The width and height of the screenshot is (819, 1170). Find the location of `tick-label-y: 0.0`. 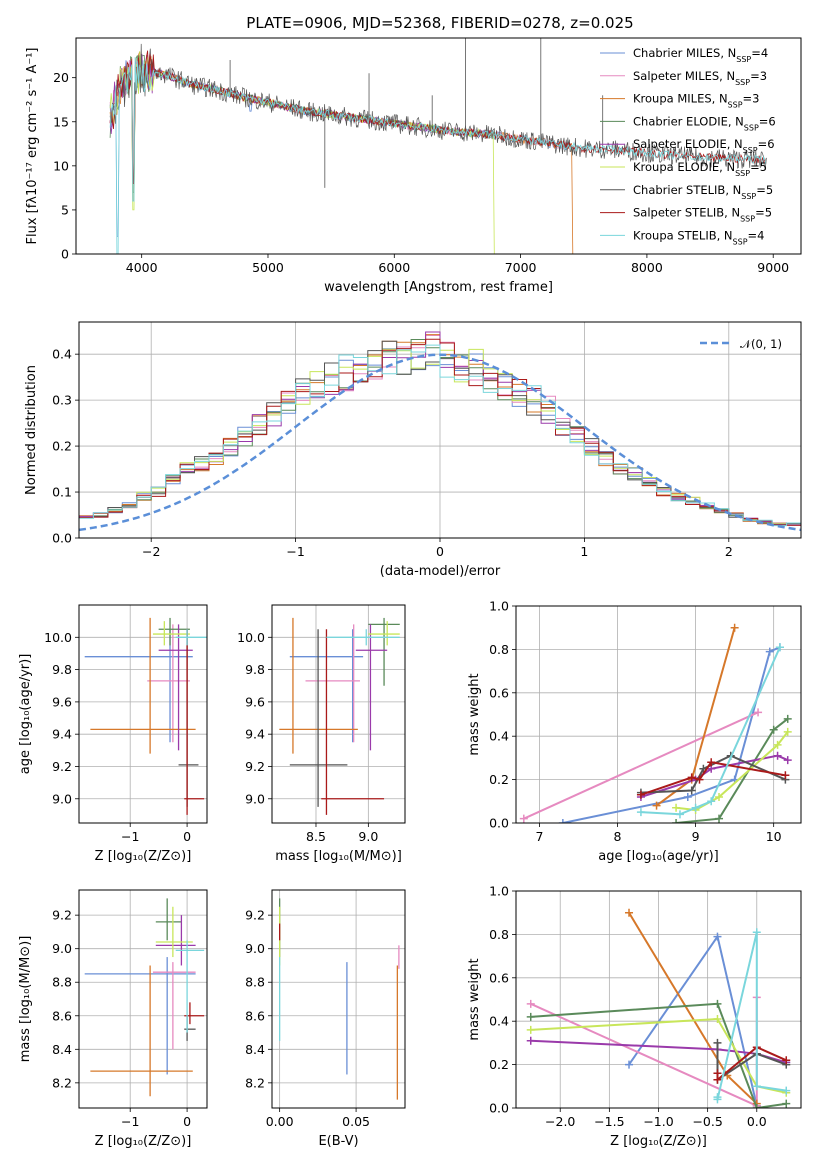

tick-label-y: 0.0 is located at coordinates (499, 1108).